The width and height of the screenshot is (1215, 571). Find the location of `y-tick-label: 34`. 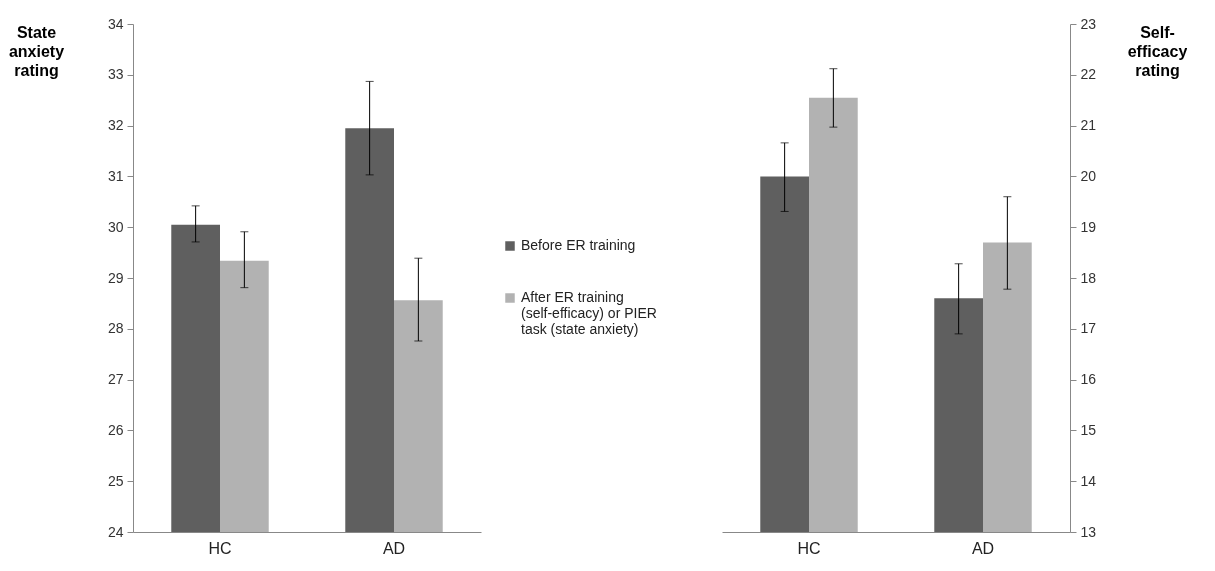

y-tick-label: 34 is located at coordinates (115, 23).